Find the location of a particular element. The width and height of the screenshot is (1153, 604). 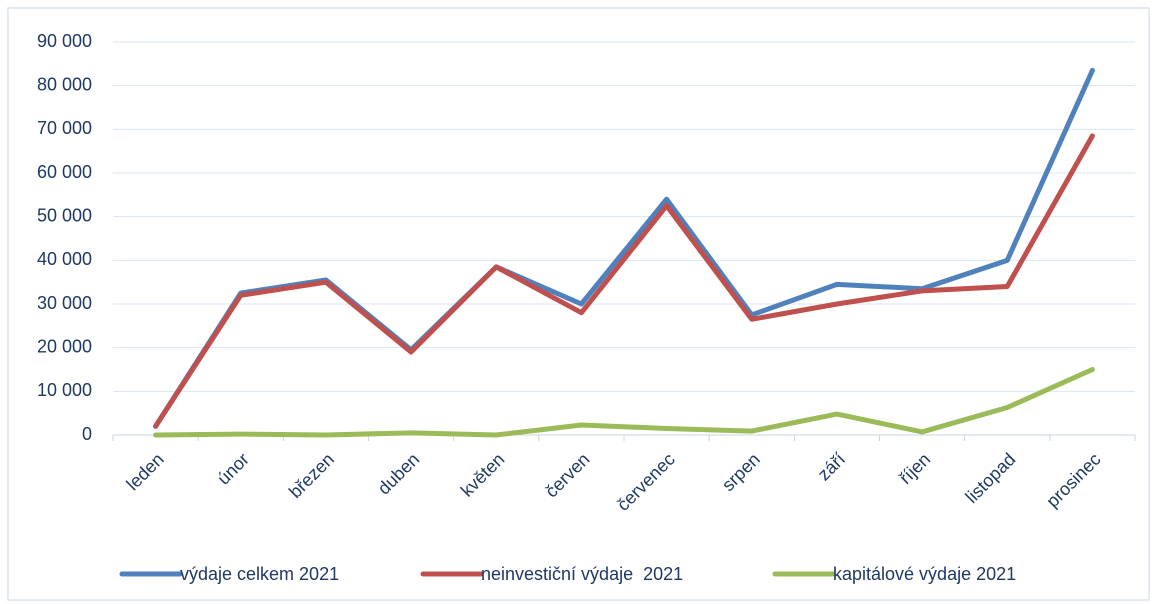

series-line is located at coordinates (624, 402).